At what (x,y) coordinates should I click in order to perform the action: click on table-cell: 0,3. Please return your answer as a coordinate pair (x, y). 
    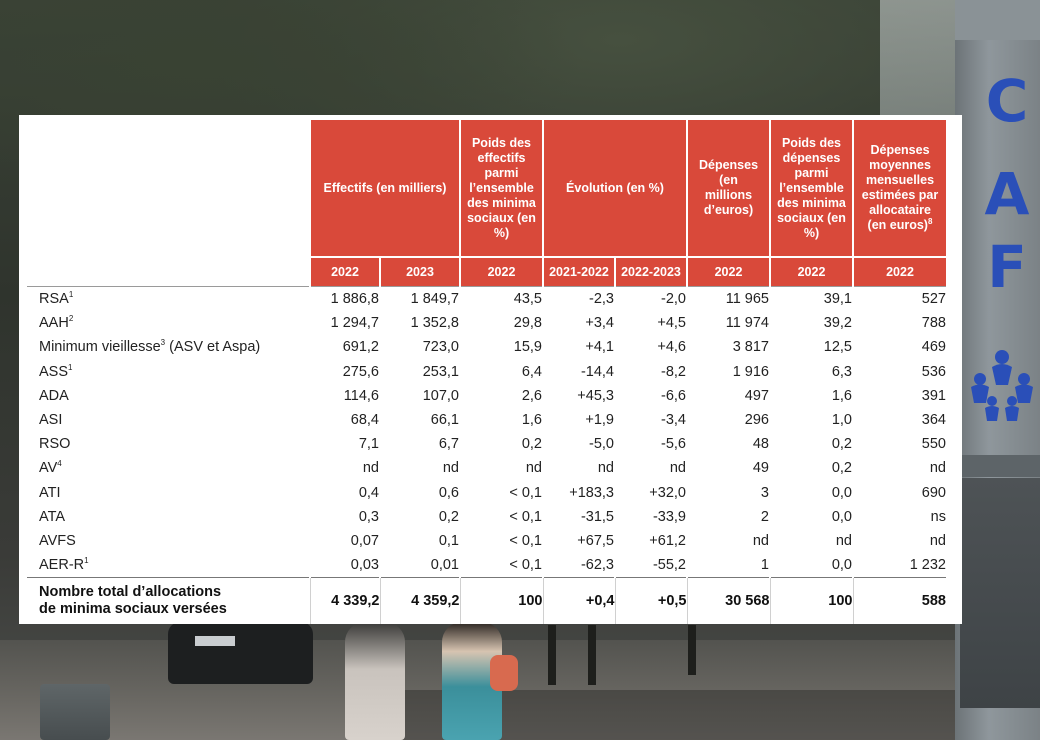
    Looking at the image, I should click on (344, 516).